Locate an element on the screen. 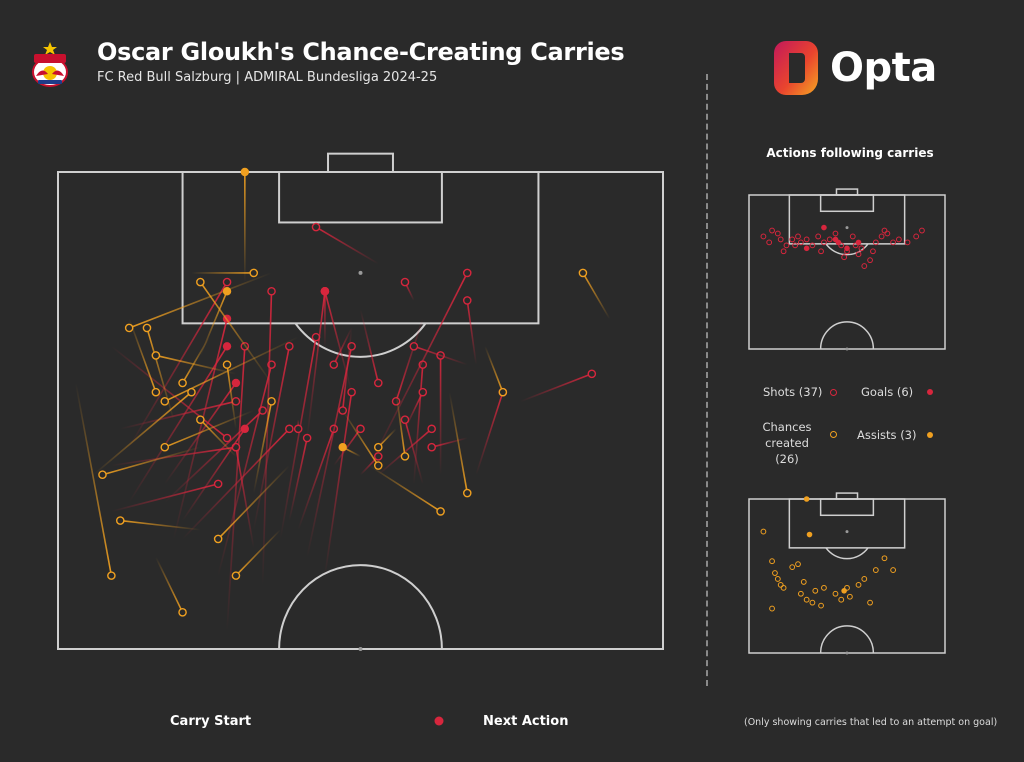 The height and width of the screenshot is (762, 1024). centre-spot is located at coordinates (360, 649).